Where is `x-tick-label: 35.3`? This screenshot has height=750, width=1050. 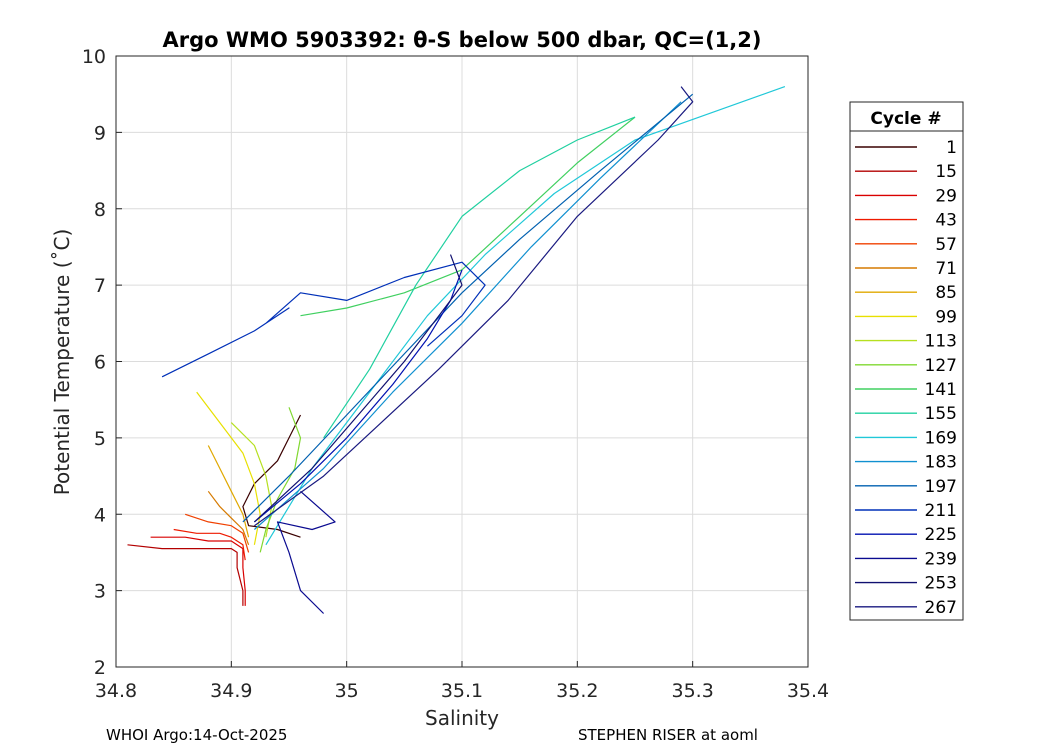 x-tick-label: 35.3 is located at coordinates (693, 691).